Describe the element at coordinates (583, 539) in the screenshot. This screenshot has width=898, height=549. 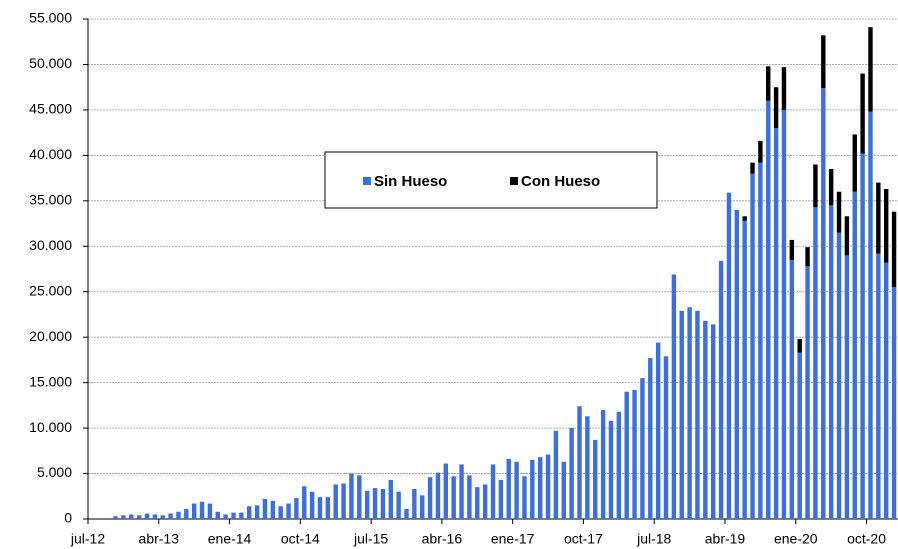
I see `x-tick-label: oct-17` at that location.